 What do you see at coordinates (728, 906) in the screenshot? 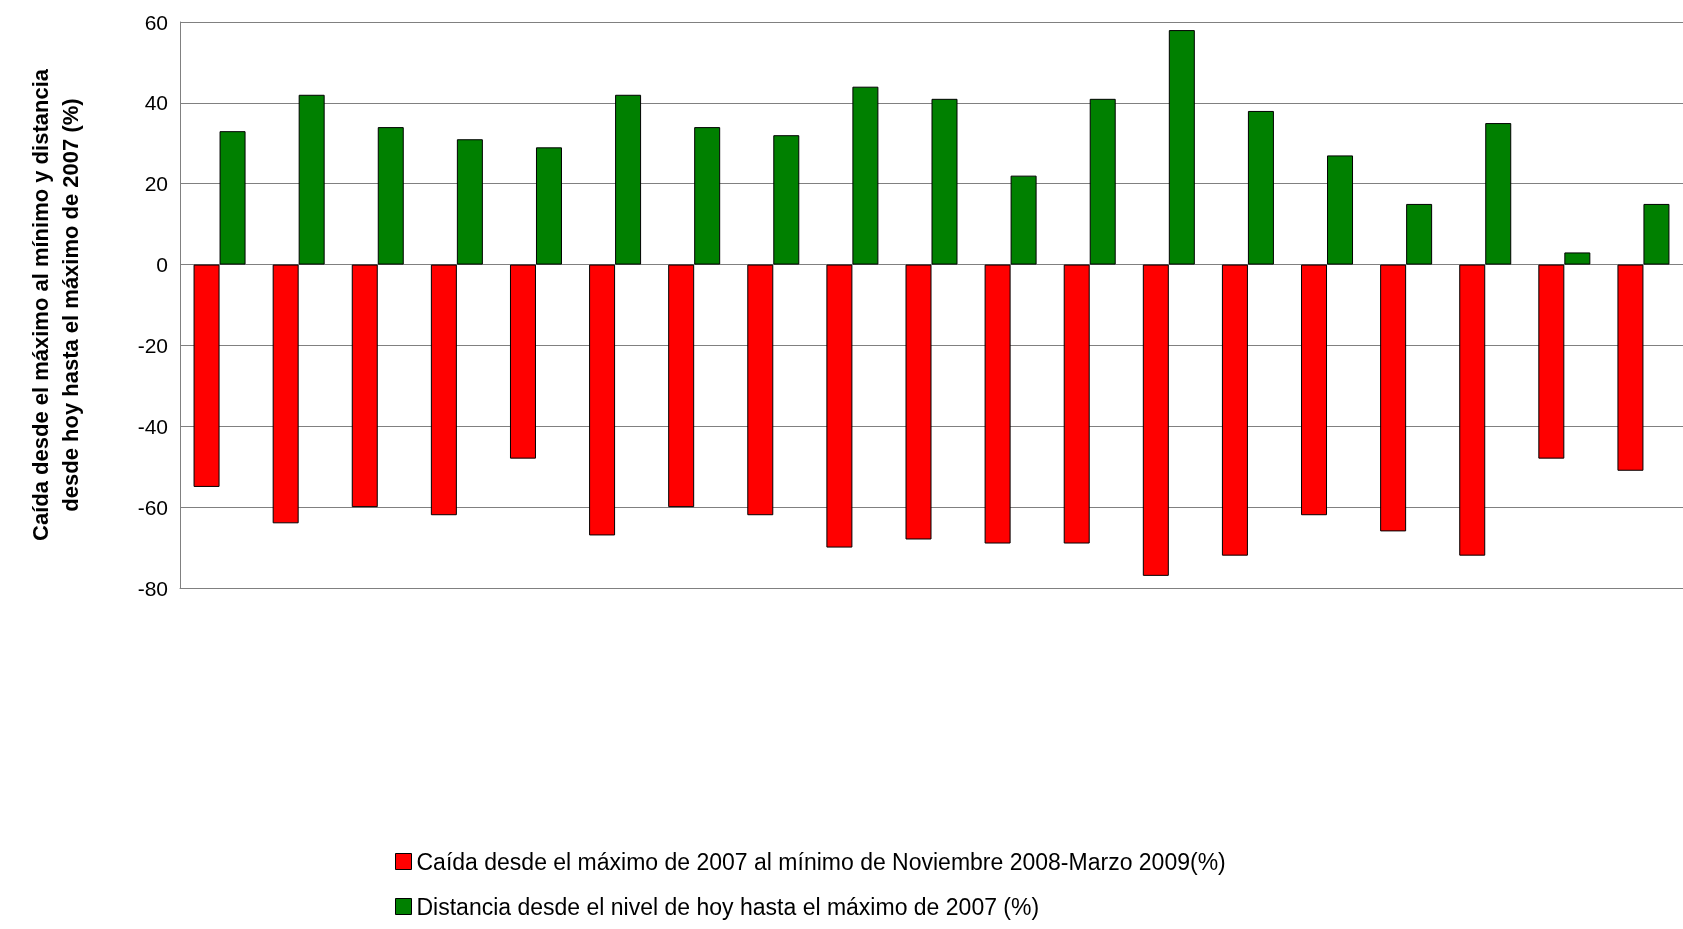
I see `legend-label: Distancia desde el nivel de hoy hasta el máximo de 2007 (%)` at bounding box center [728, 906].